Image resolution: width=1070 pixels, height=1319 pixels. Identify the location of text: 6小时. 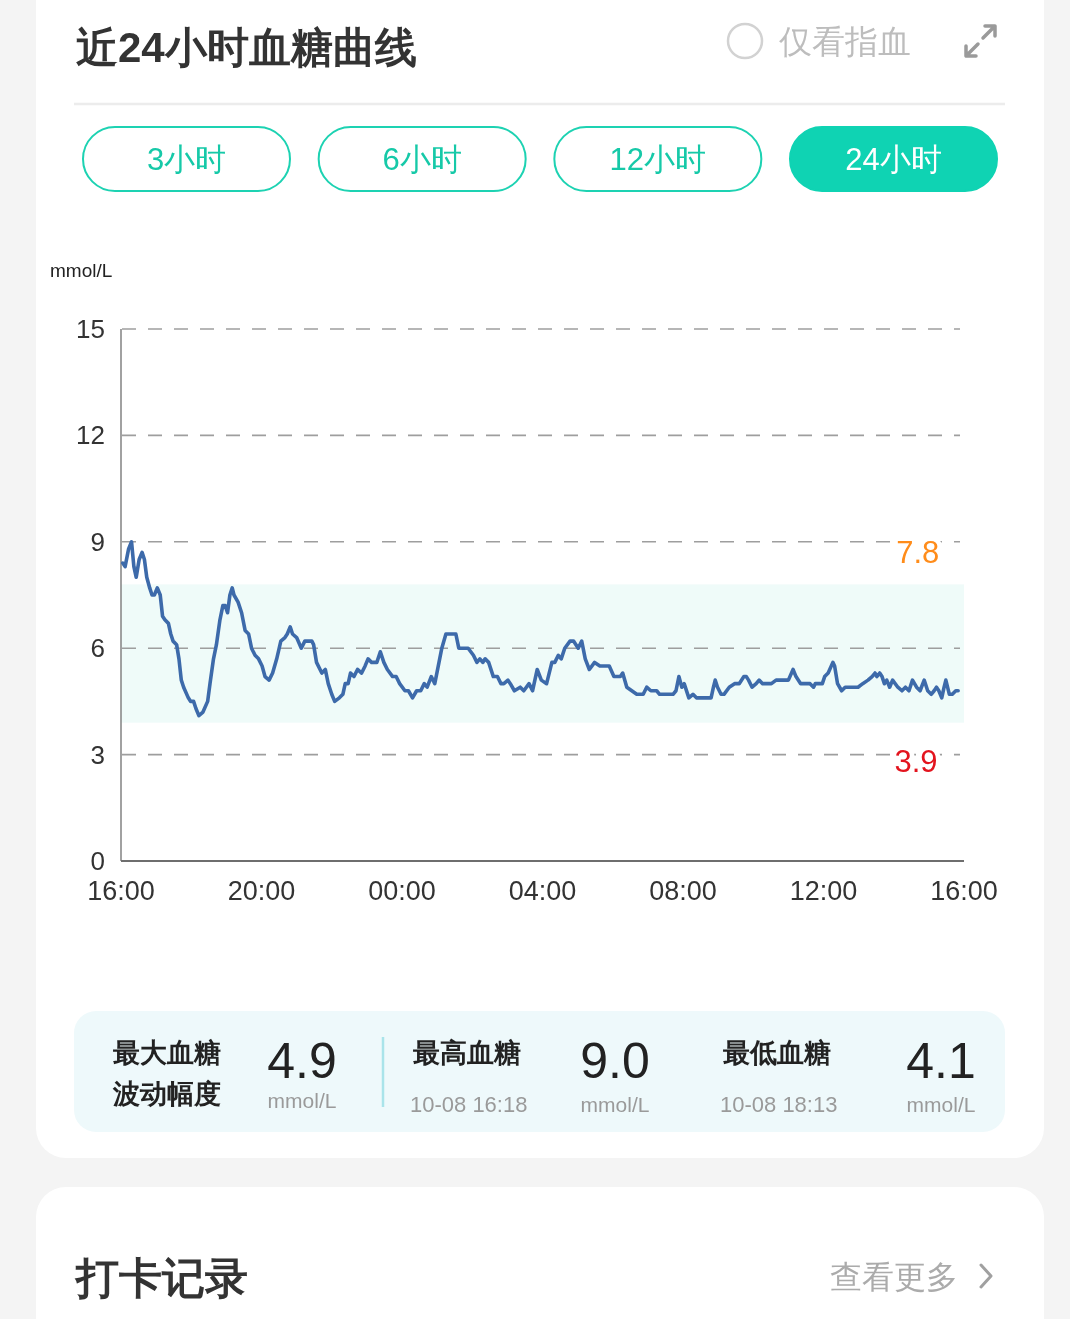
(422, 159).